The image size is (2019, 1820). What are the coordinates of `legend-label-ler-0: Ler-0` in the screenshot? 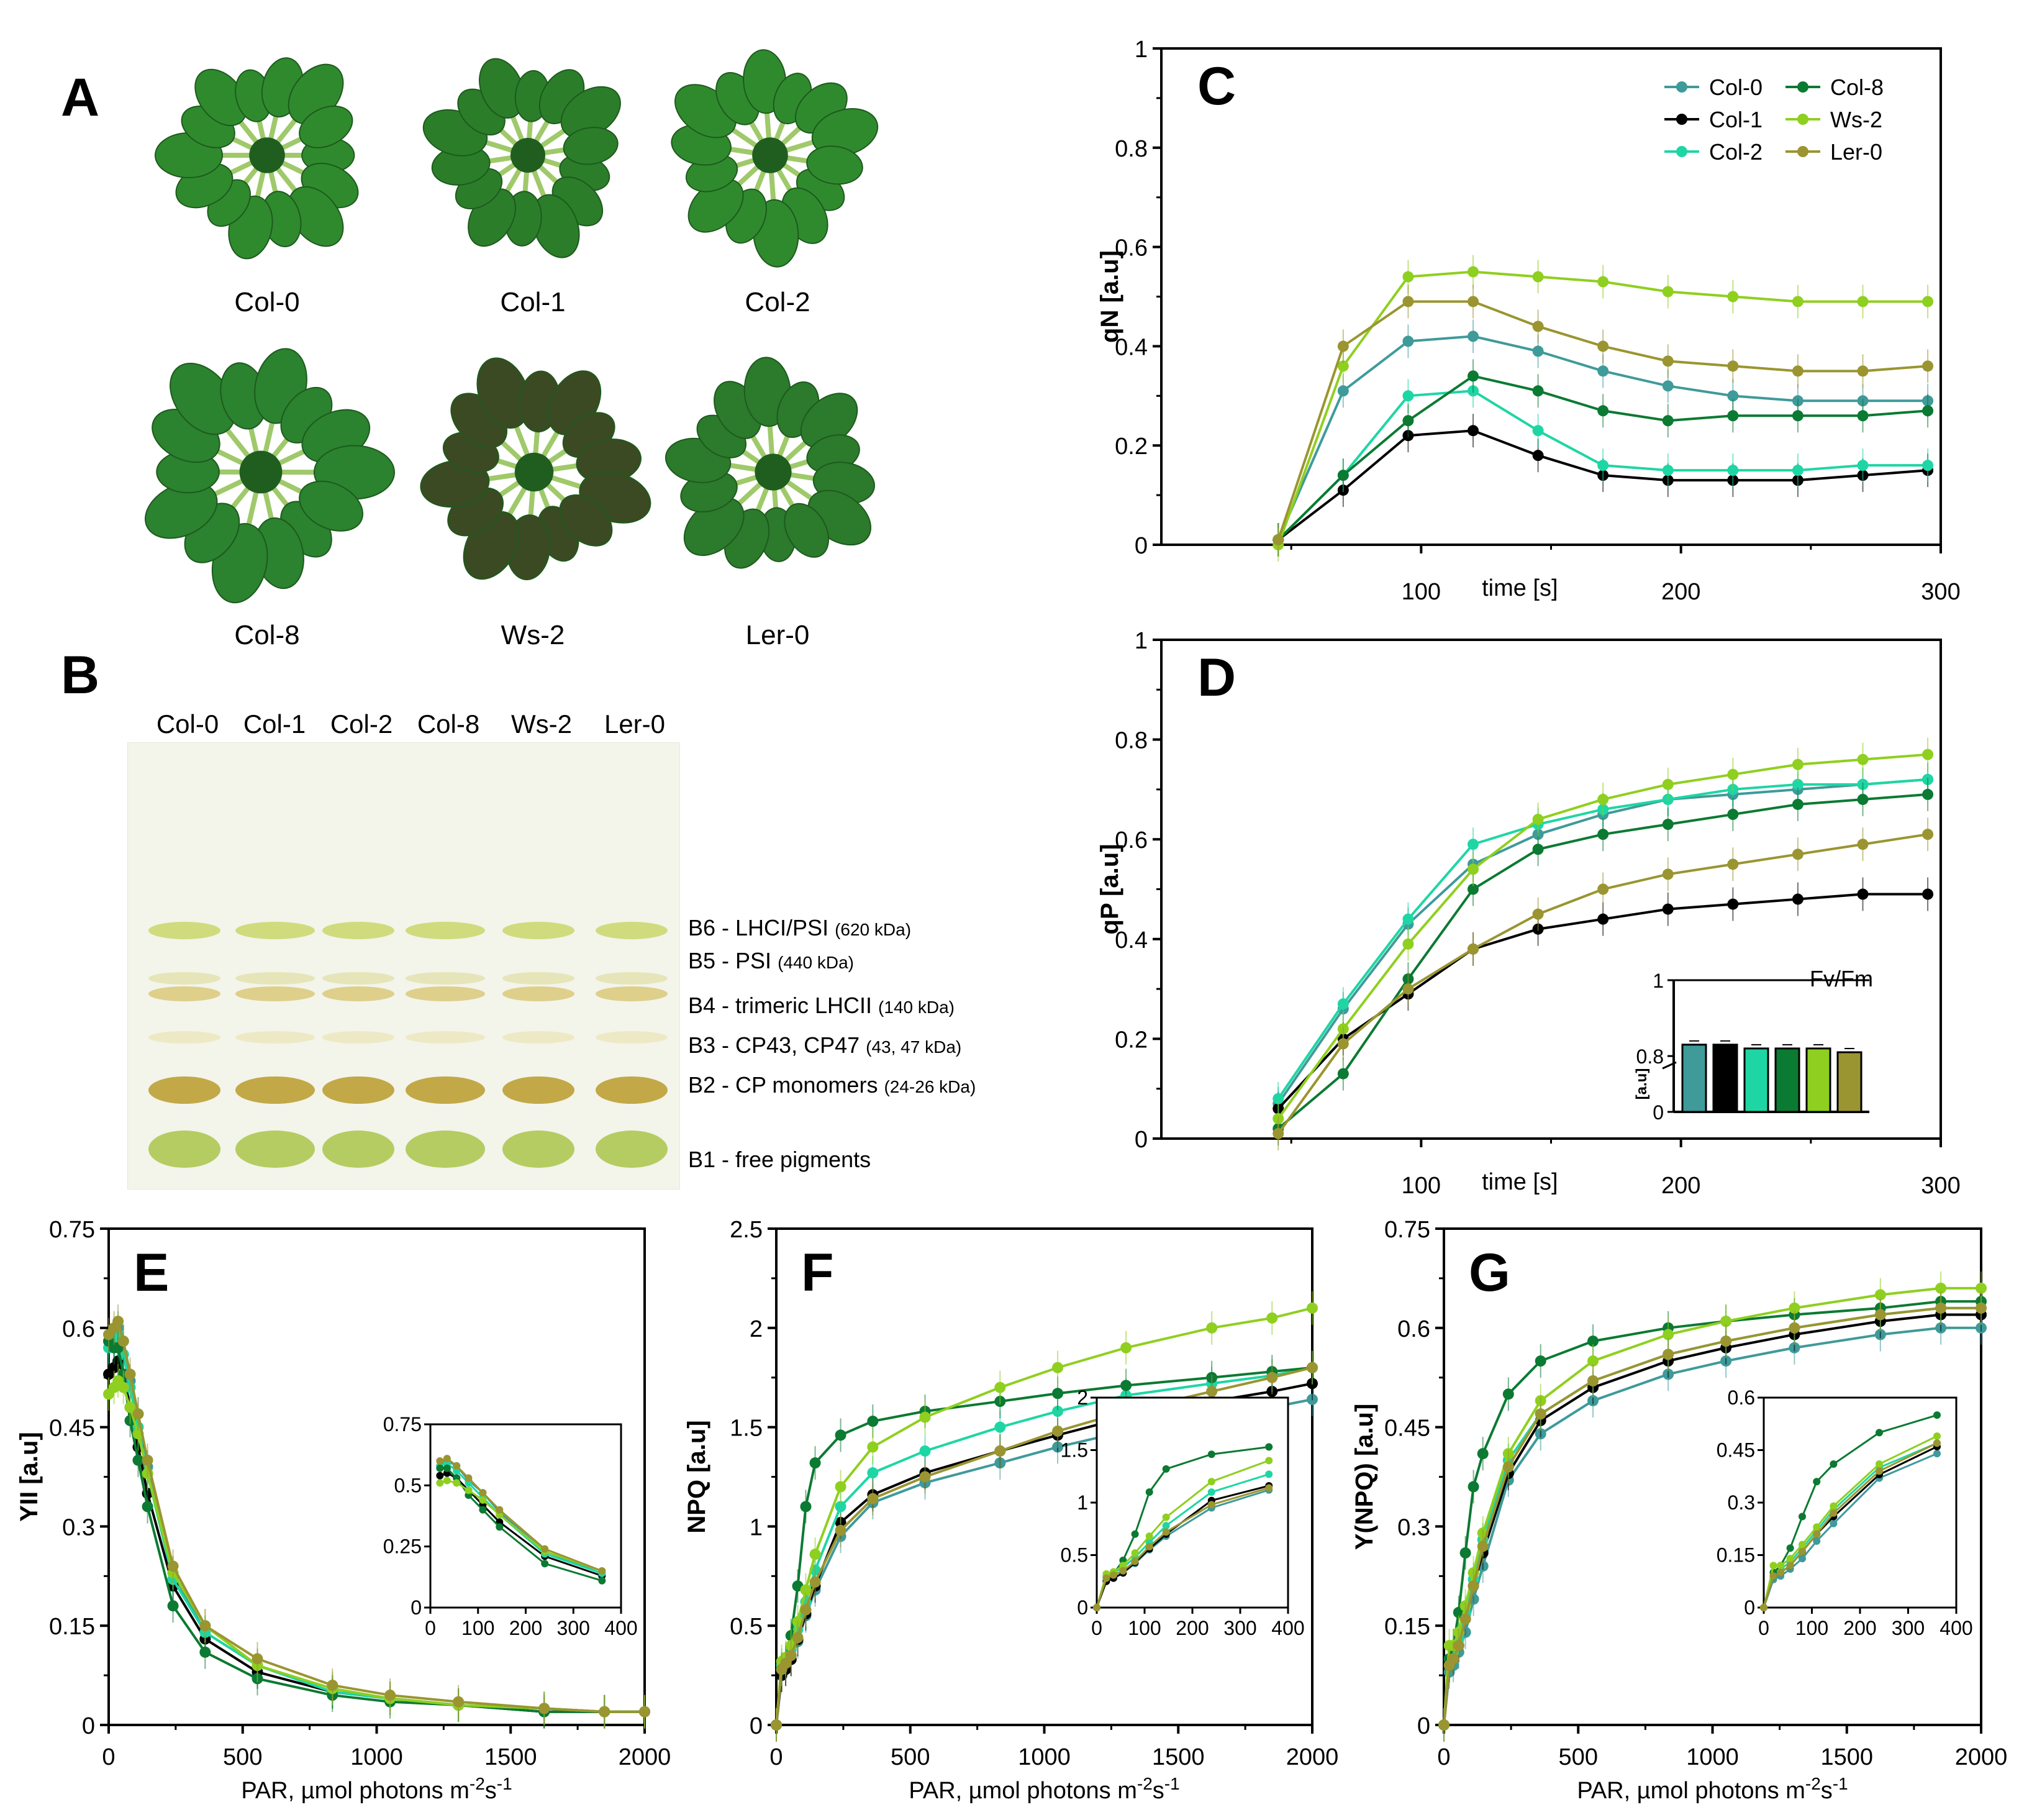 It's located at (1856, 152).